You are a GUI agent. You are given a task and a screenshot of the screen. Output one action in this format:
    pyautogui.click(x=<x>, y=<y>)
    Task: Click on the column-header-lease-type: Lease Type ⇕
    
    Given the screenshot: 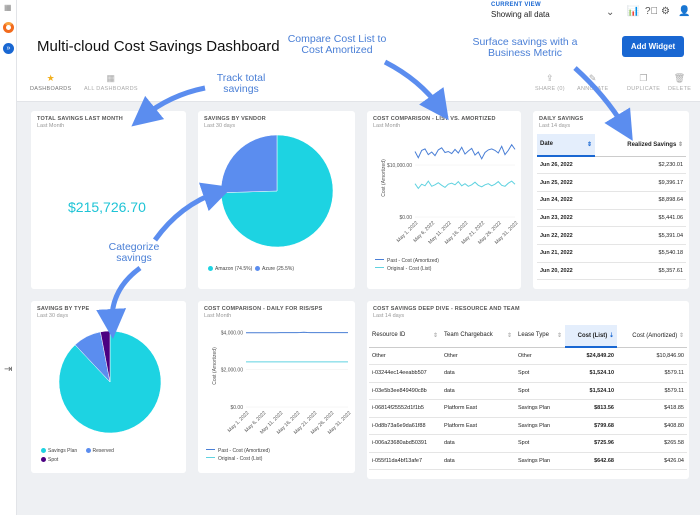 What is the action you would take?
    pyautogui.click(x=540, y=336)
    